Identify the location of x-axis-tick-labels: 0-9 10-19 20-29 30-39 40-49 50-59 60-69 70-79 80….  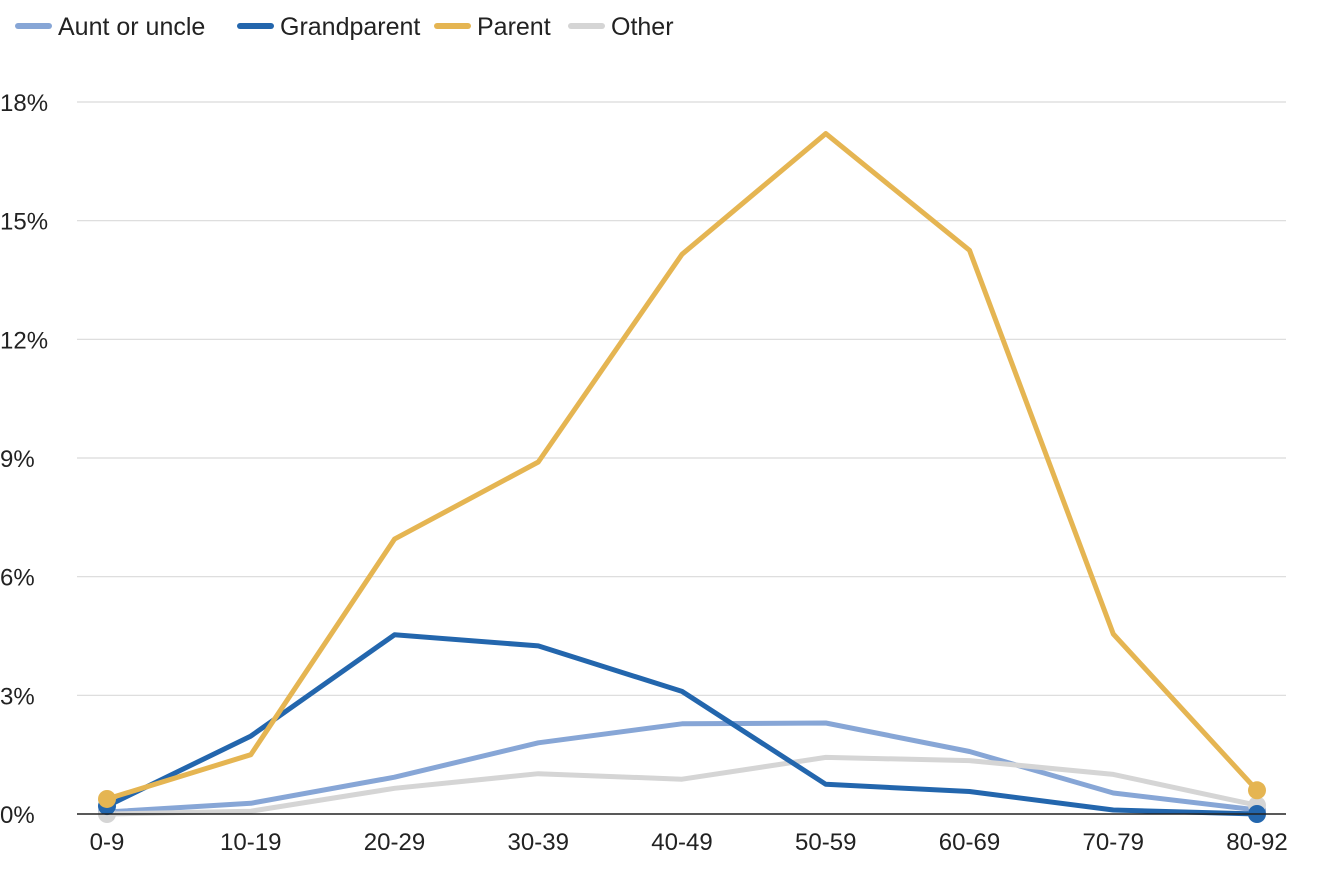
(689, 842).